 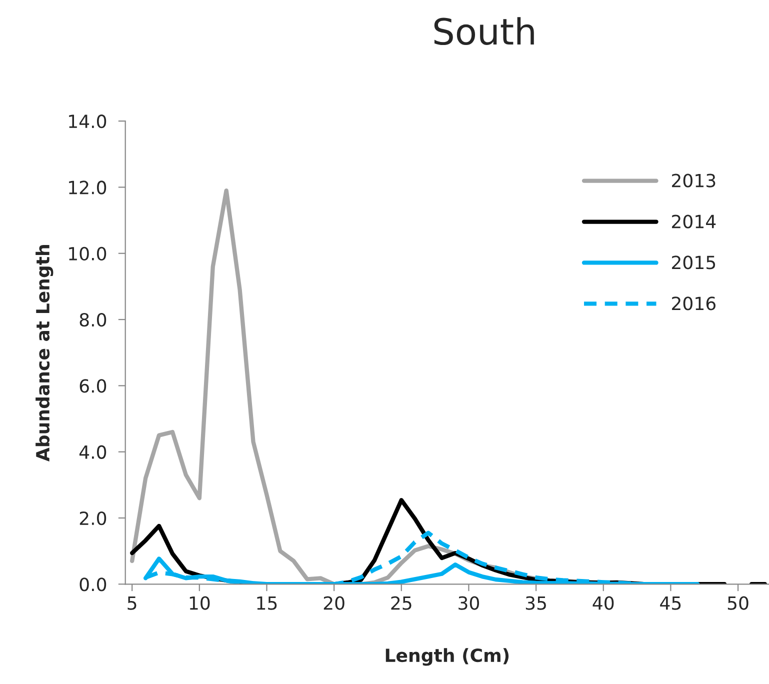 What do you see at coordinates (45, 353) in the screenshot?
I see `y-axis-title: Abundance at Length` at bounding box center [45, 353].